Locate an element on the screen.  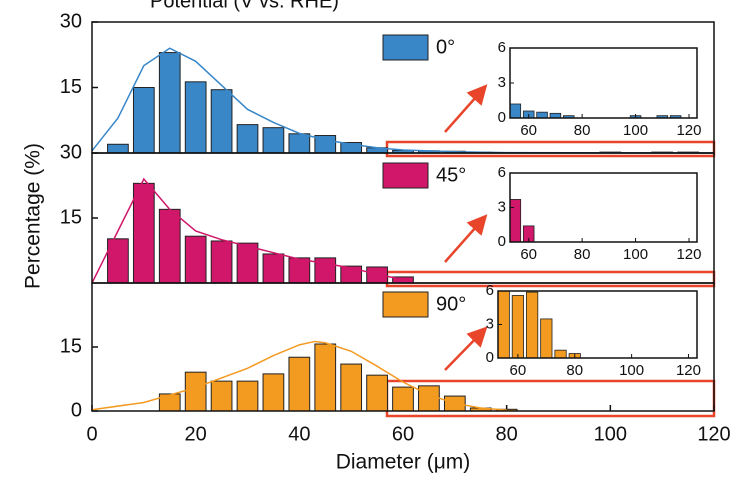
x-tick-label: 0 is located at coordinates (91, 434).